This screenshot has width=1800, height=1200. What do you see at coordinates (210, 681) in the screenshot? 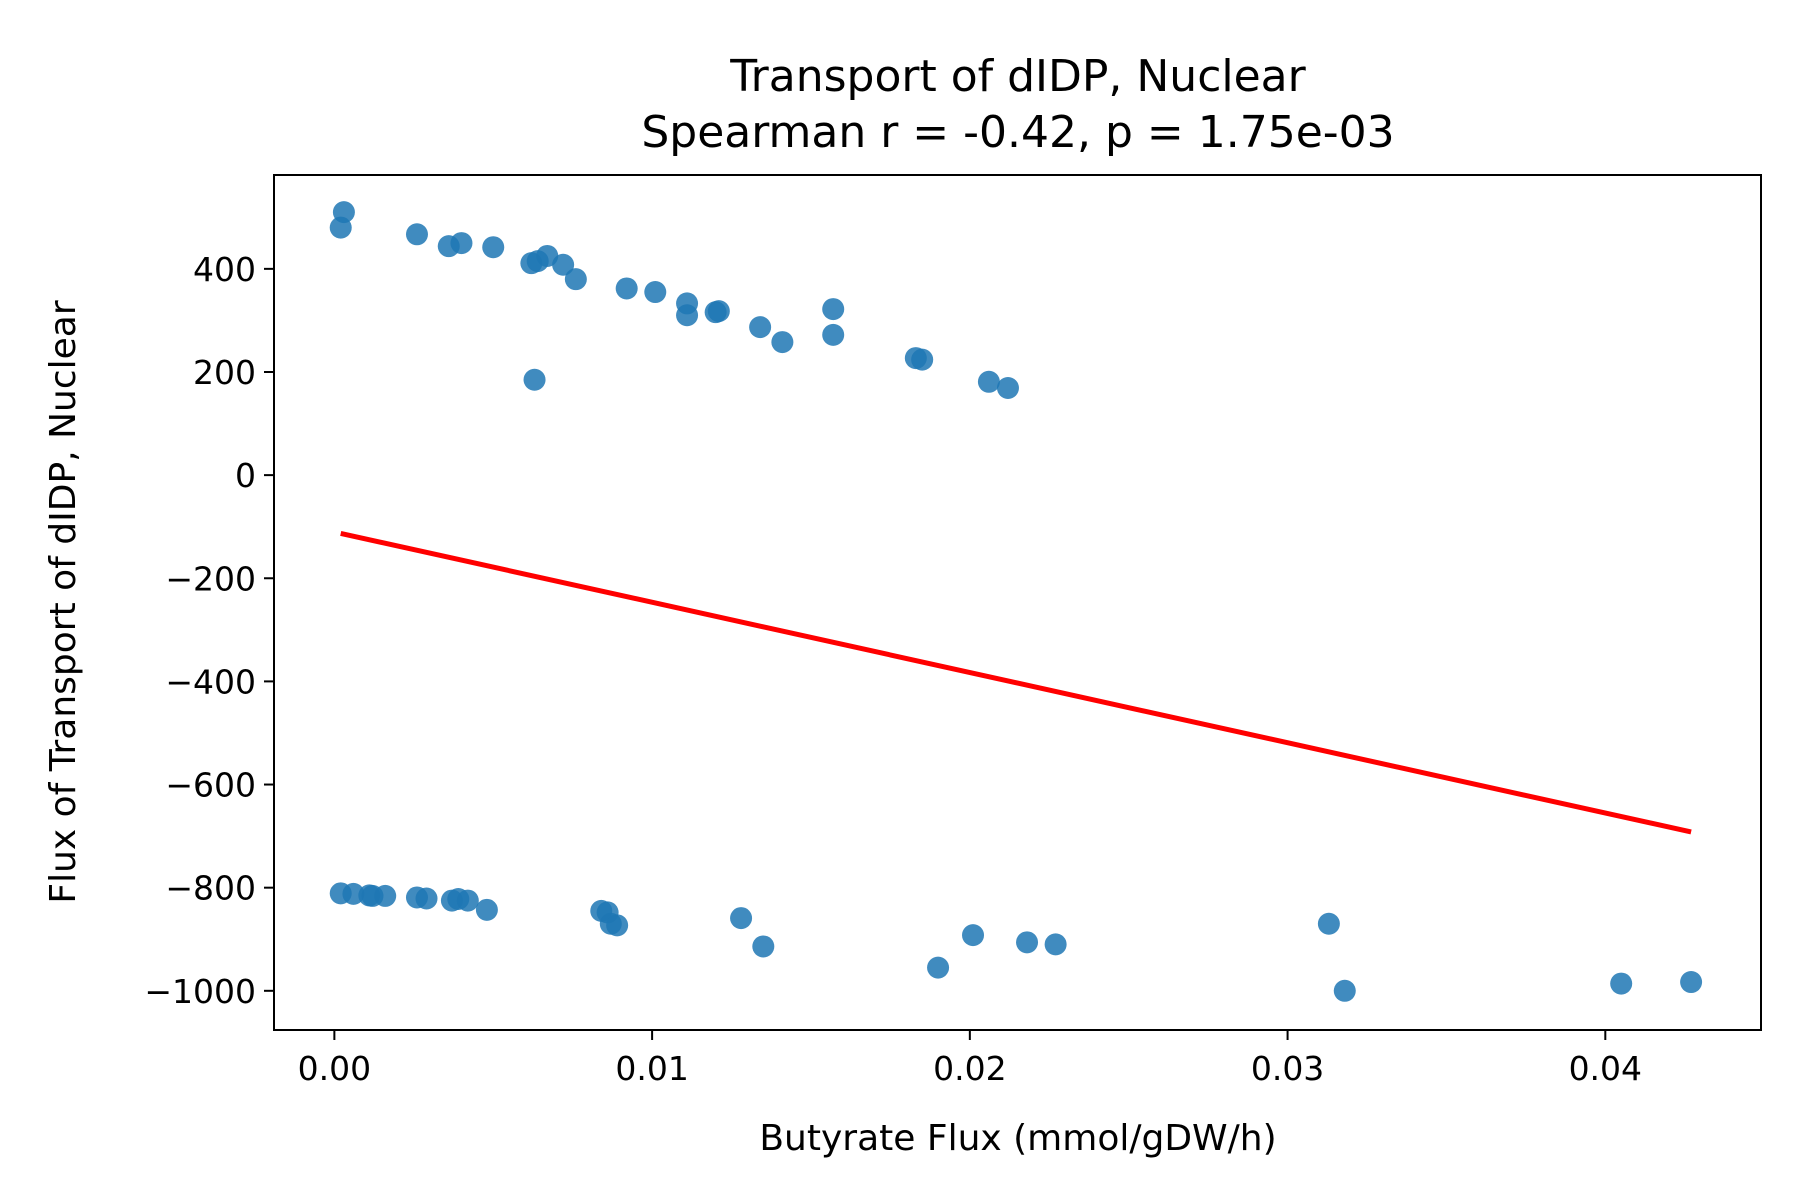
I see `y-tick-label: −400` at bounding box center [210, 681].